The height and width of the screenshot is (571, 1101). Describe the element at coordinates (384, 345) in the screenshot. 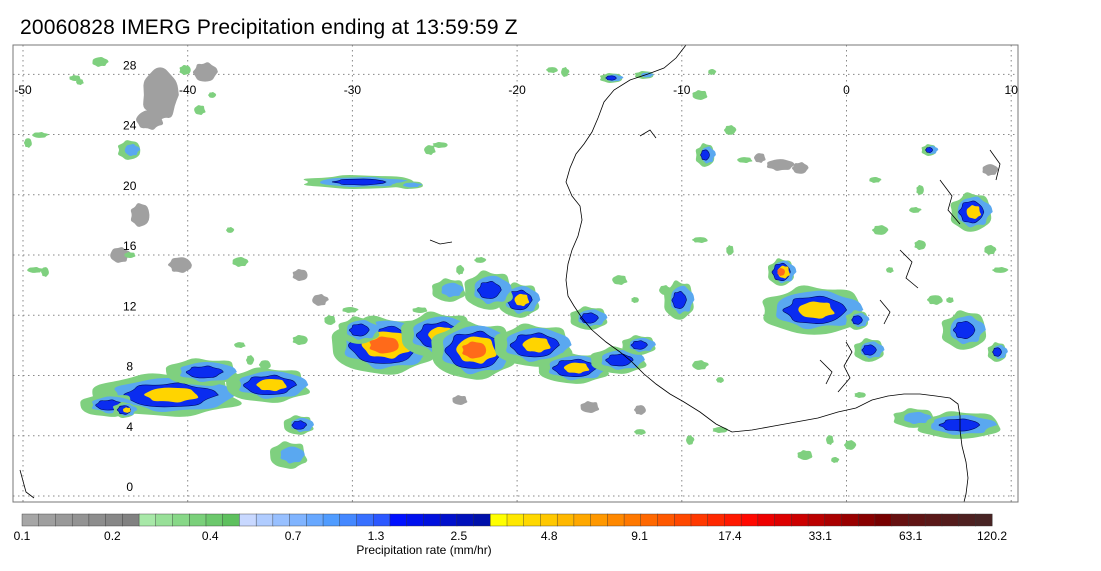

I see `extreme-precip-area` at that location.